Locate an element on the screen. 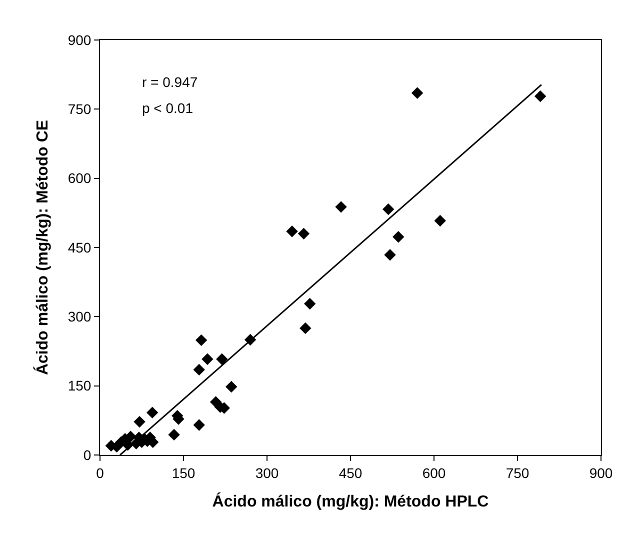 The width and height of the screenshot is (626, 535). x-tick-label: 450 is located at coordinates (350, 472).